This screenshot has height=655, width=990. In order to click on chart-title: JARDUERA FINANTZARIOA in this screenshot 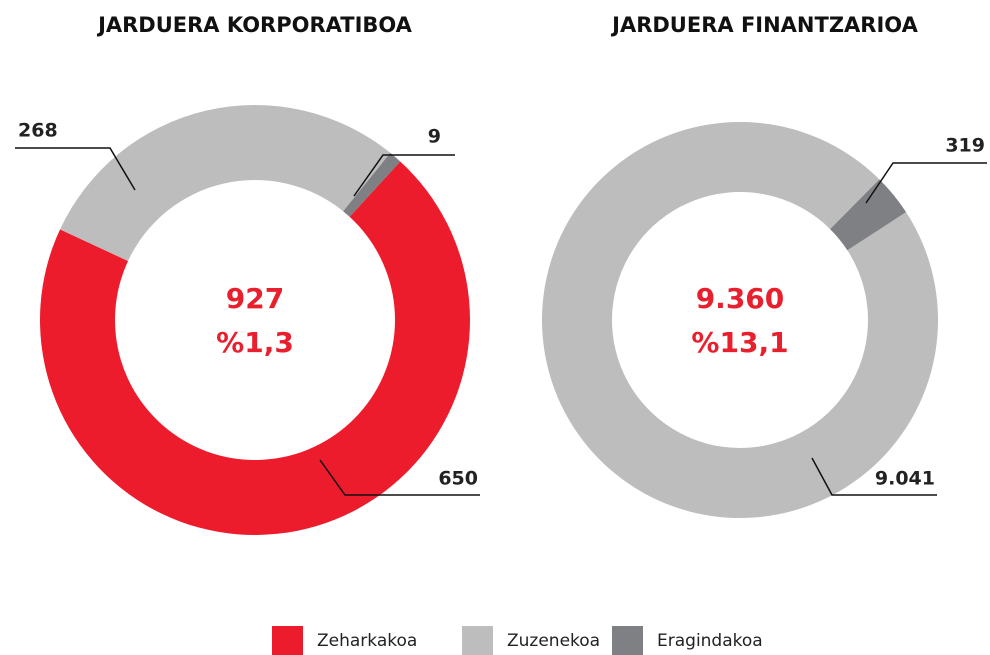, I will do `click(764, 25)`.